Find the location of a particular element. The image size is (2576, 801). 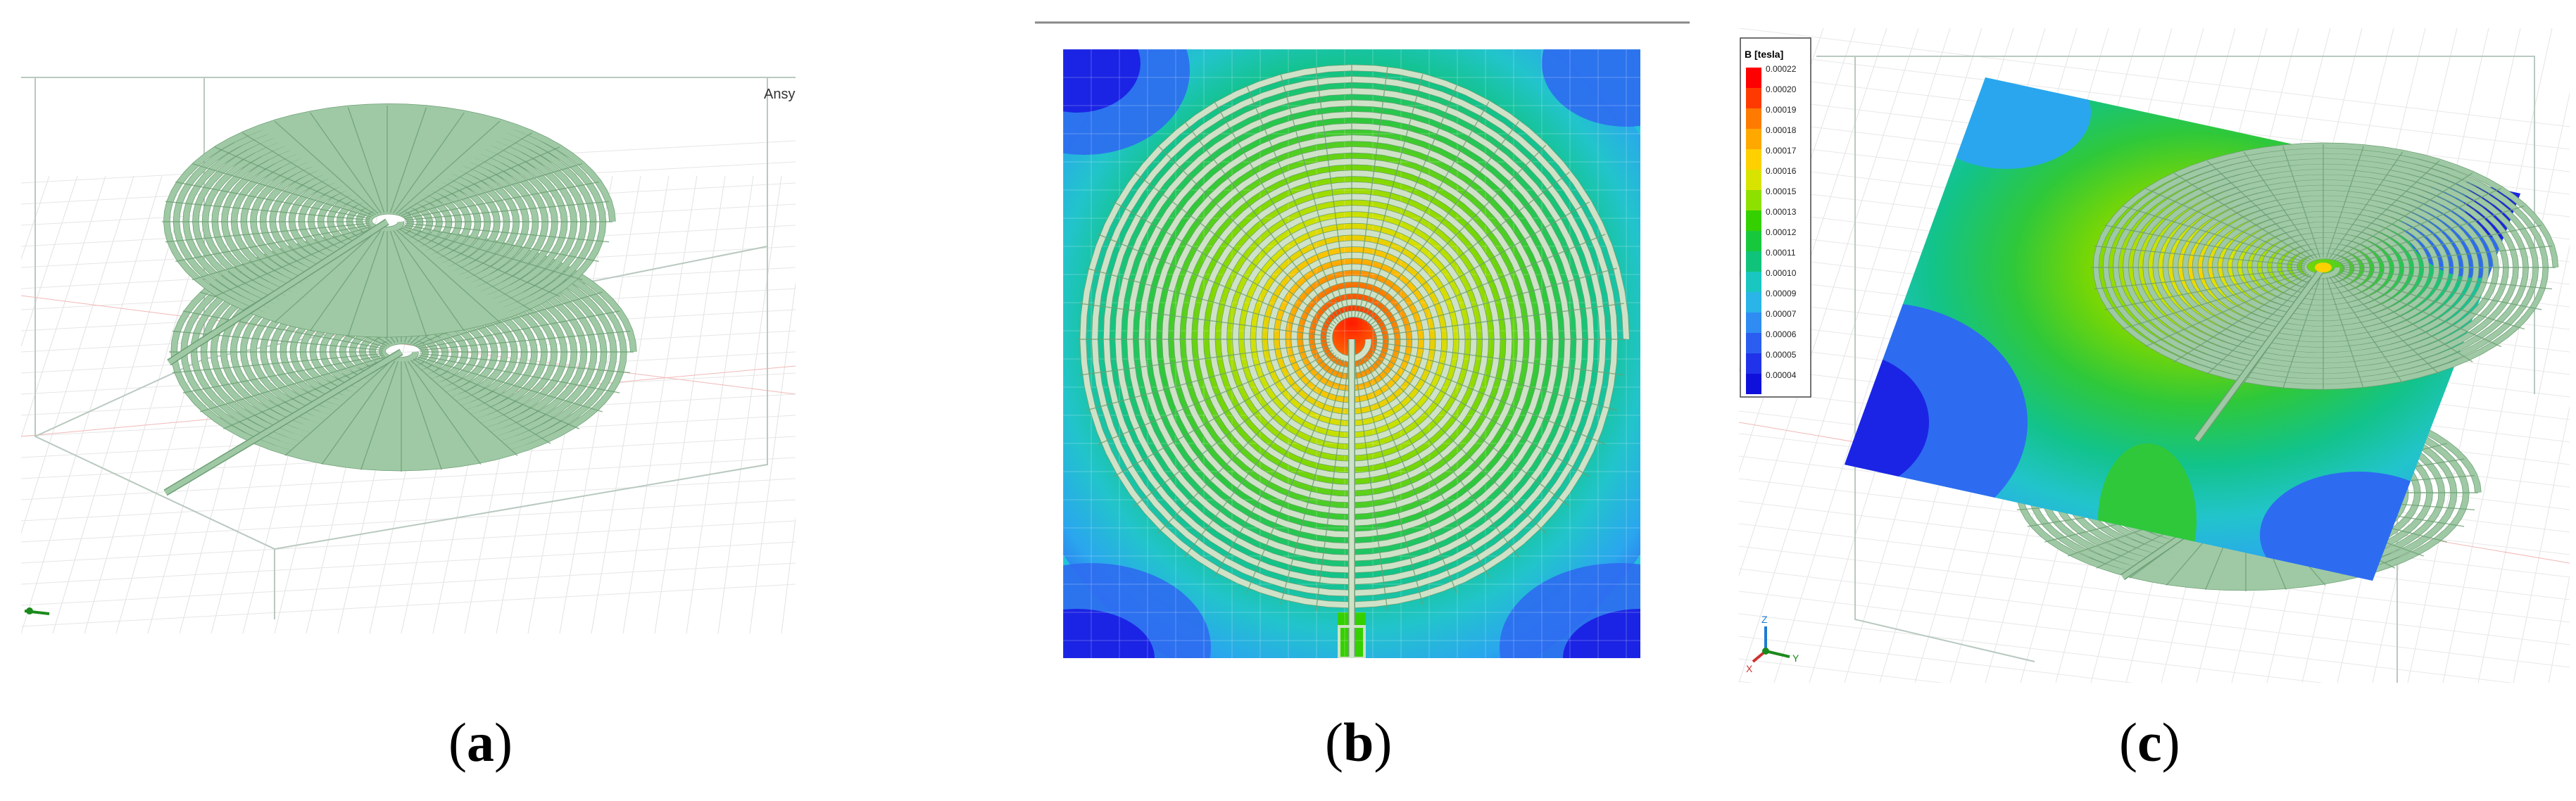

legend-value: 0.00018 is located at coordinates (1781, 130).